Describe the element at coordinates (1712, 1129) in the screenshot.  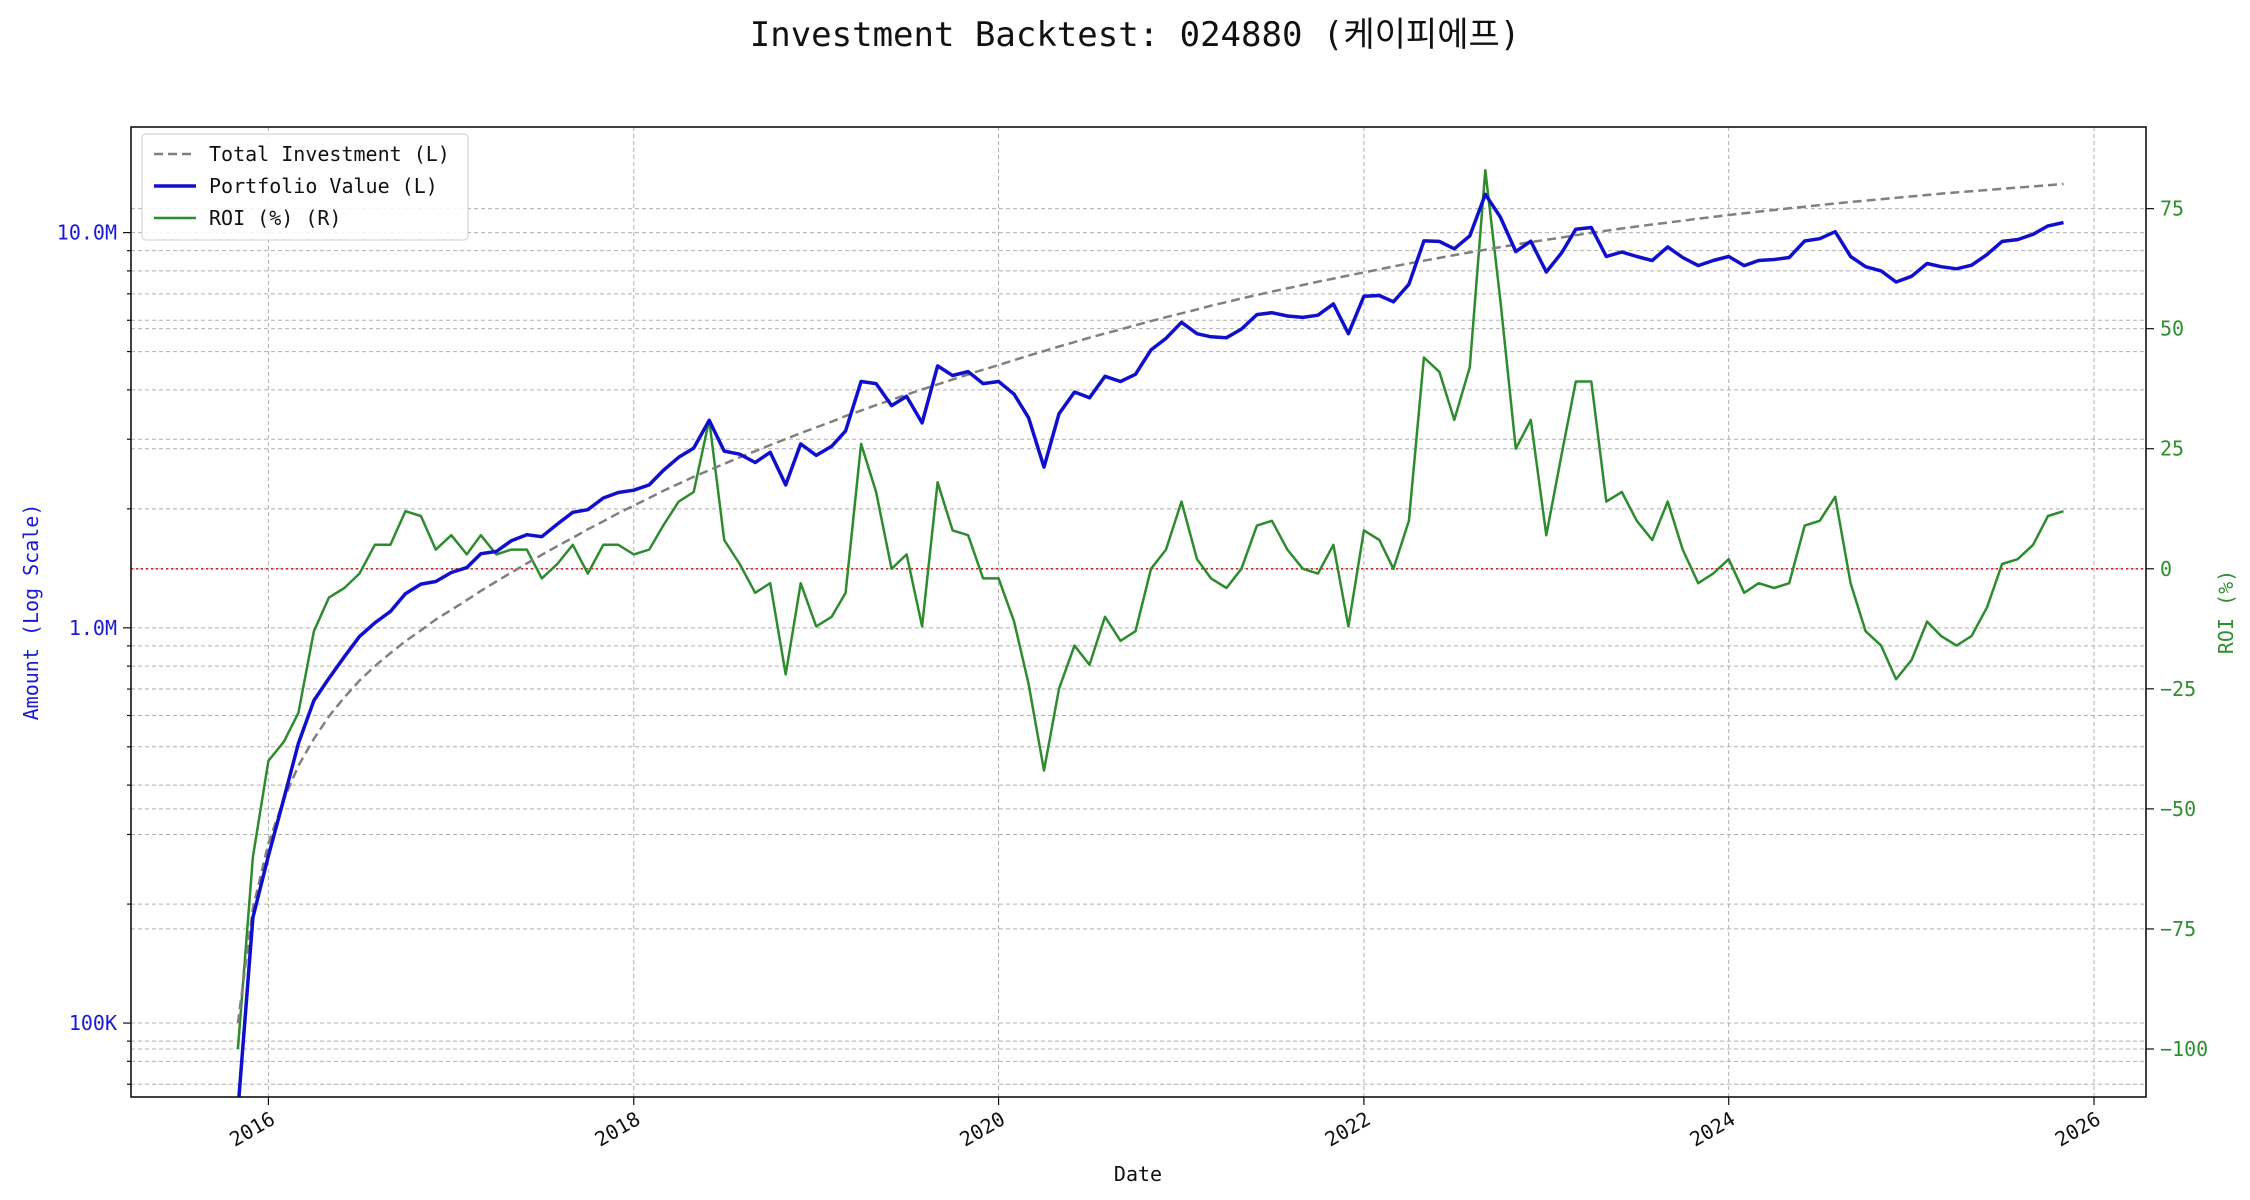
I see `tick-label-x-4: 2024` at that location.